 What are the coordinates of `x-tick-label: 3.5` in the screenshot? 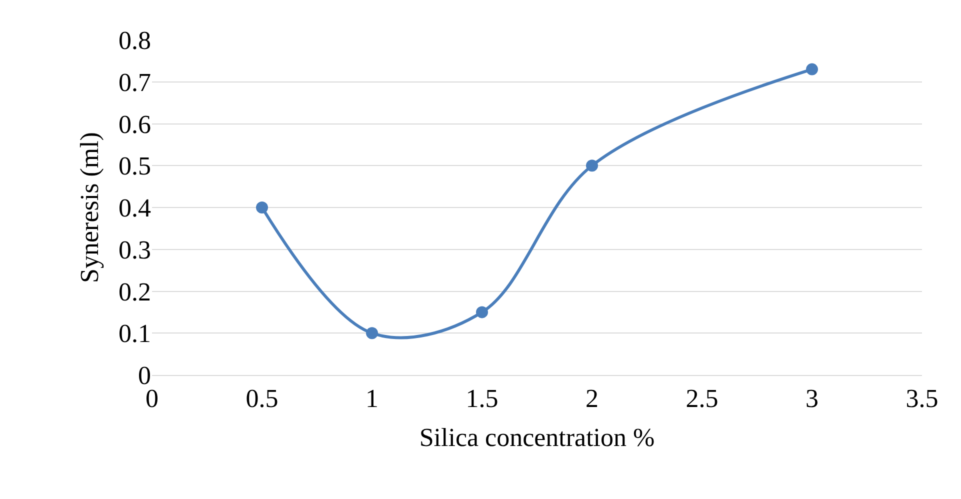 It's located at (922, 399).